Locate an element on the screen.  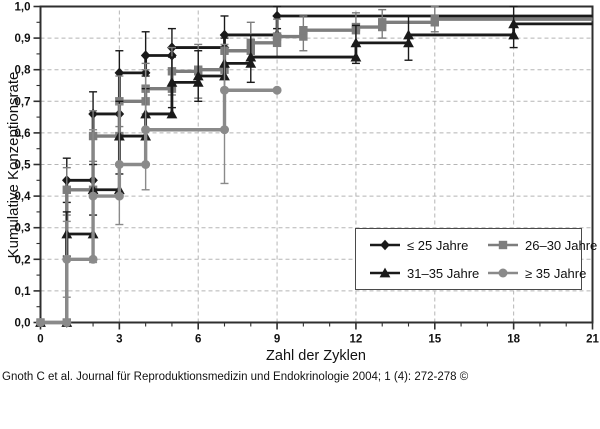
x-tick-label: 0 is located at coordinates (40, 340).